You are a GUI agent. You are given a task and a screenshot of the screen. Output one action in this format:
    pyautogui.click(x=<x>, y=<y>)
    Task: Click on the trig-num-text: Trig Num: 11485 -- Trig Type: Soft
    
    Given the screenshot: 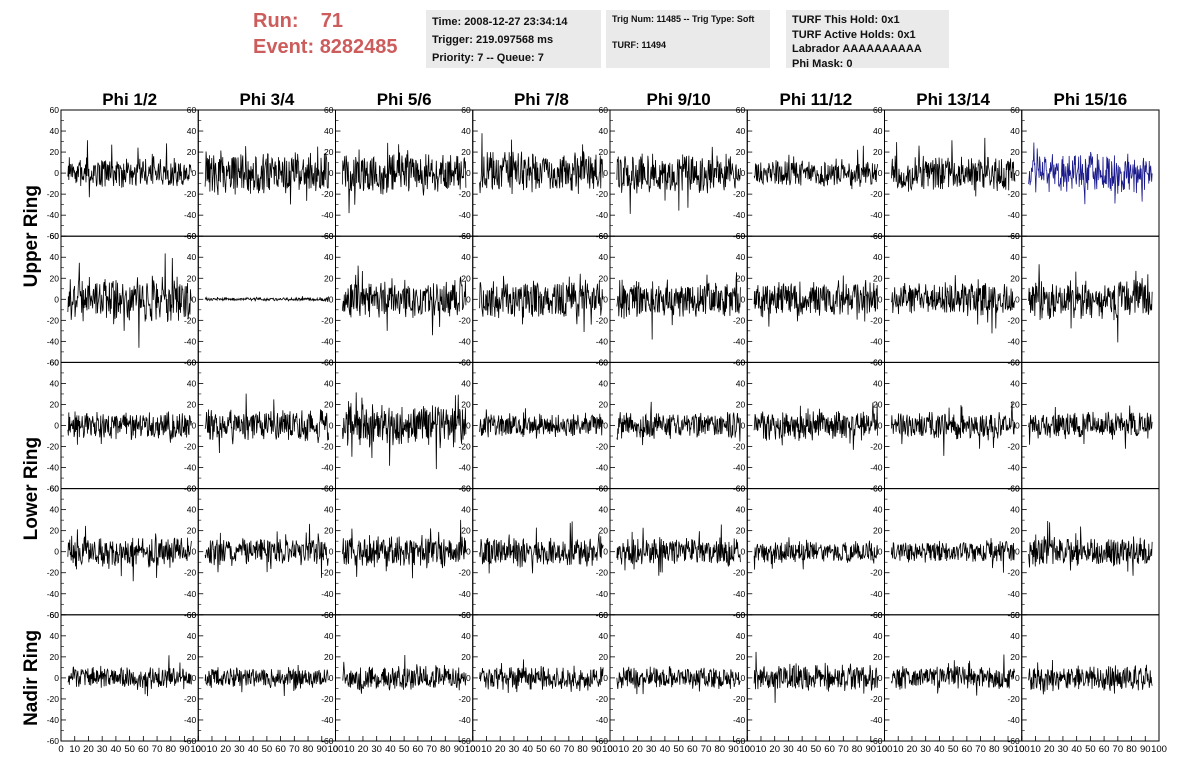 What is the action you would take?
    pyautogui.click(x=683, y=19)
    